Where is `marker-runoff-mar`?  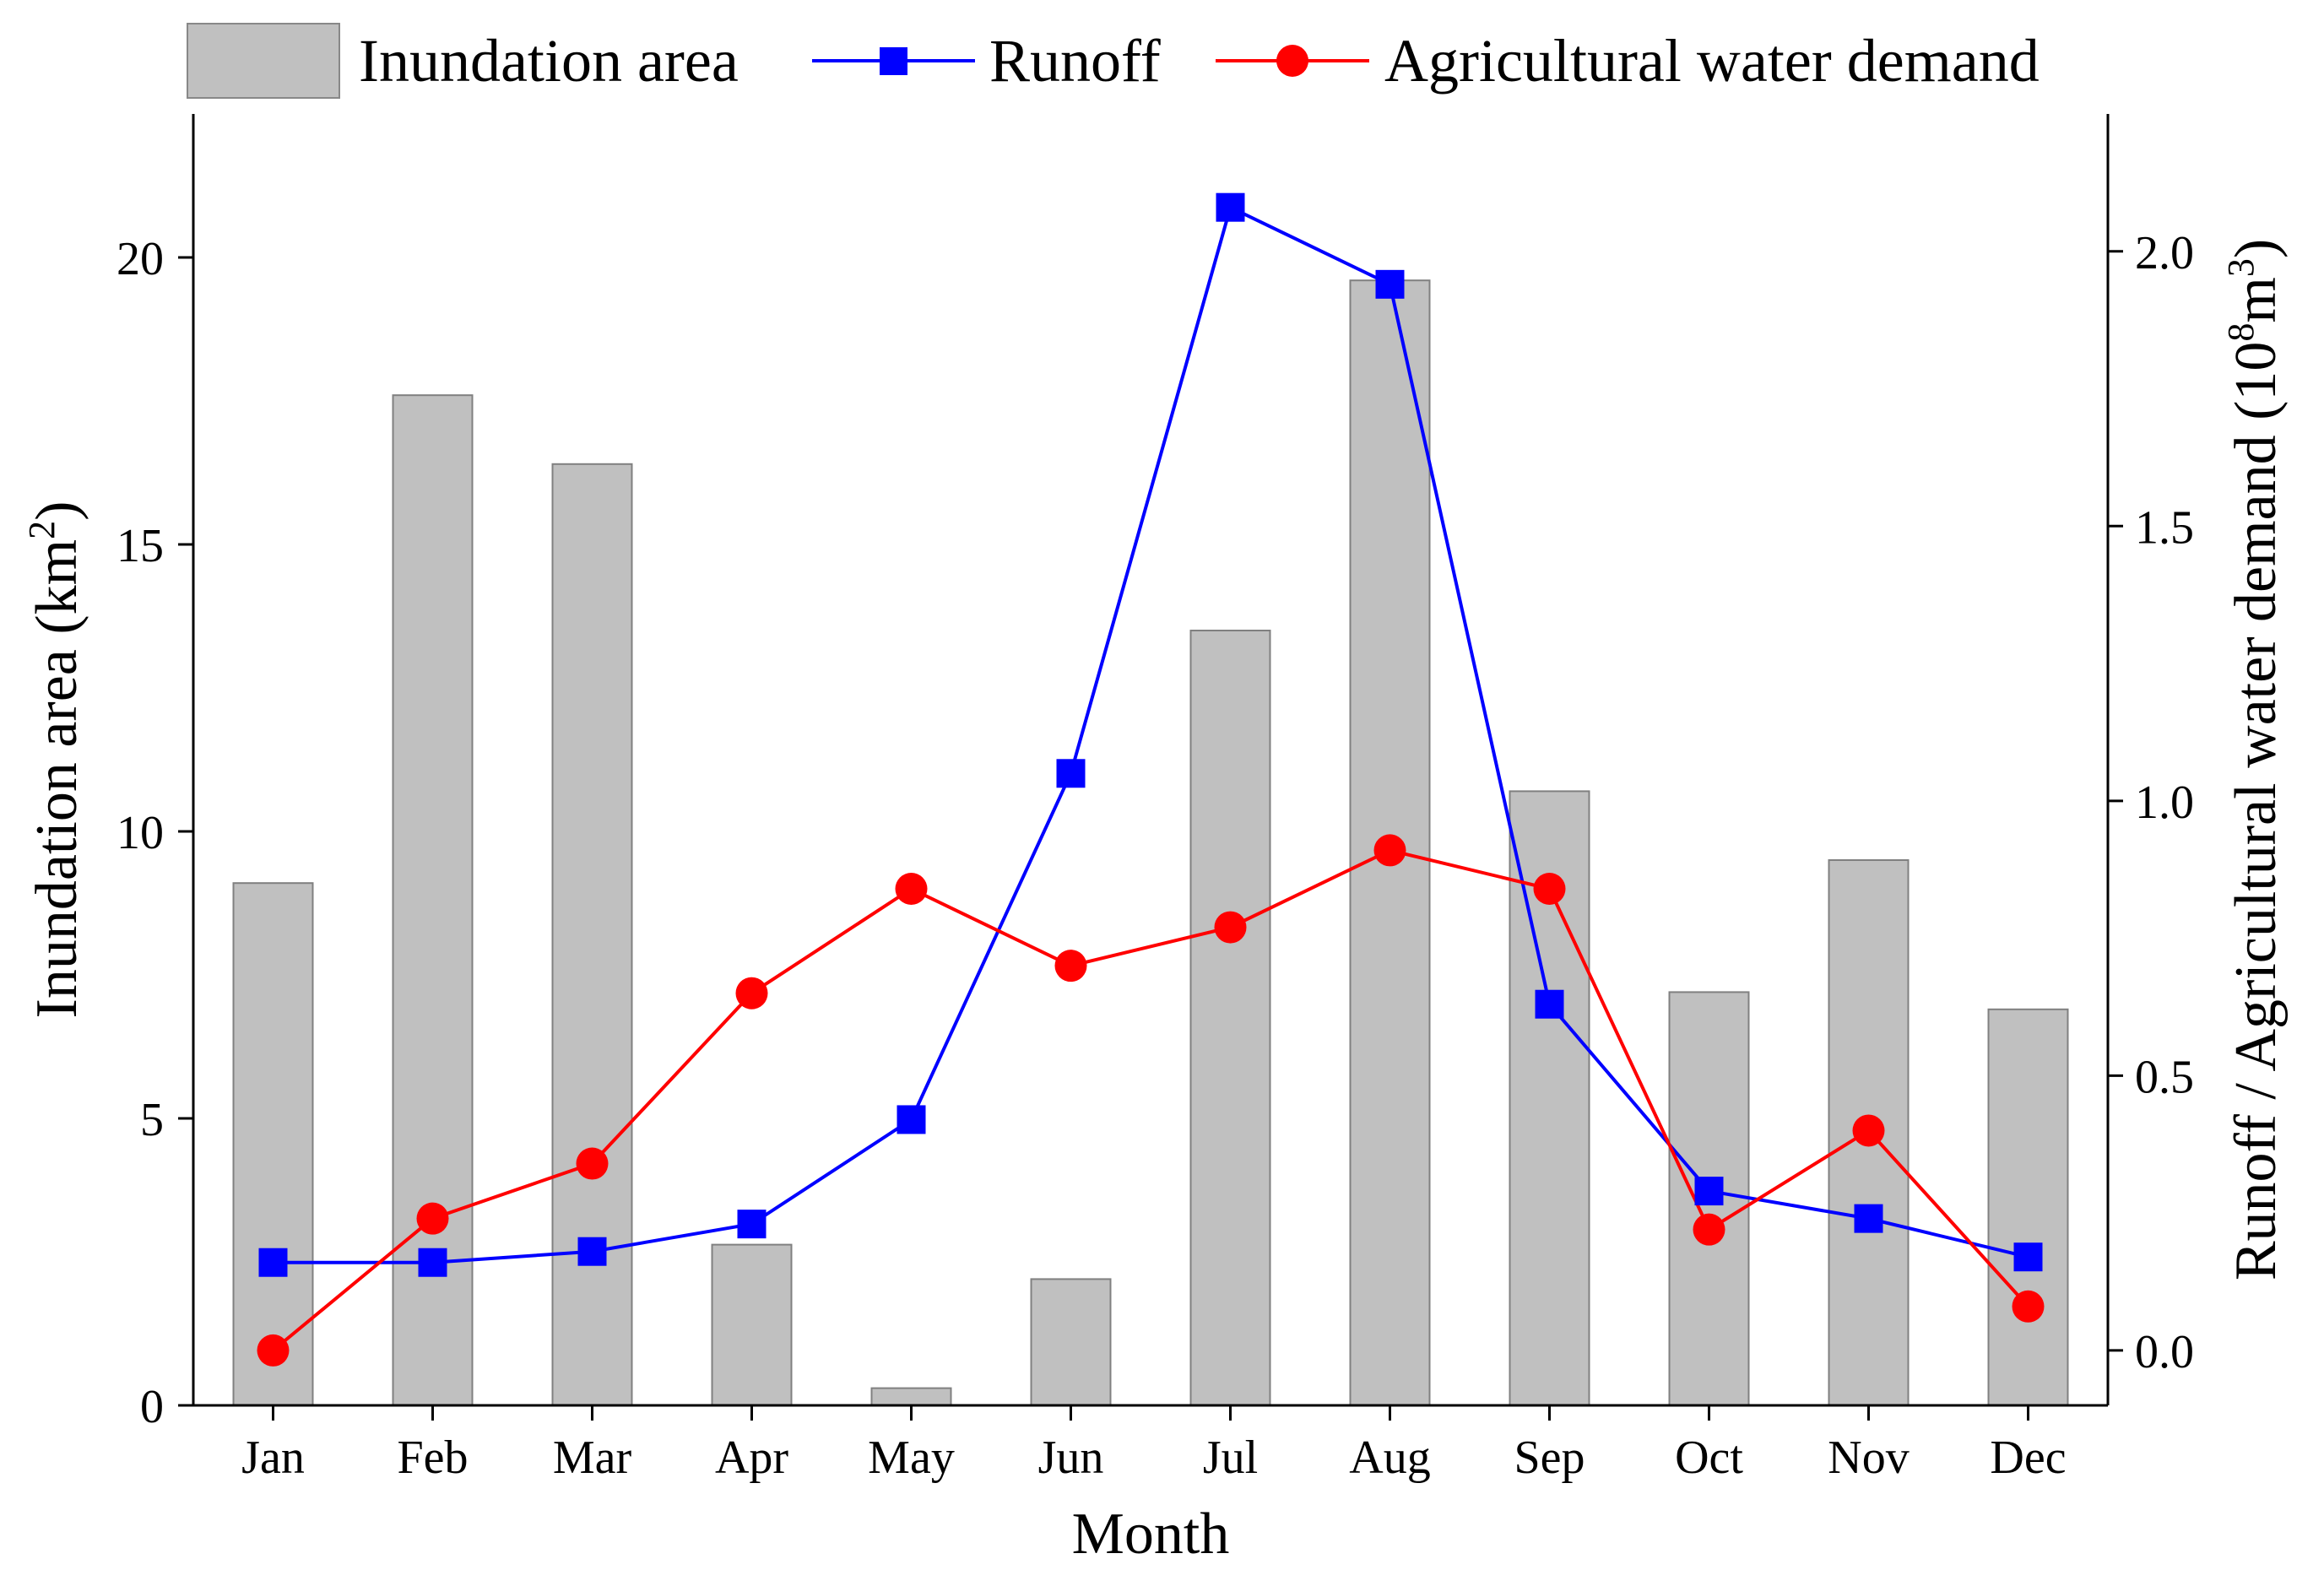
marker-runoff-mar is located at coordinates (592, 1251).